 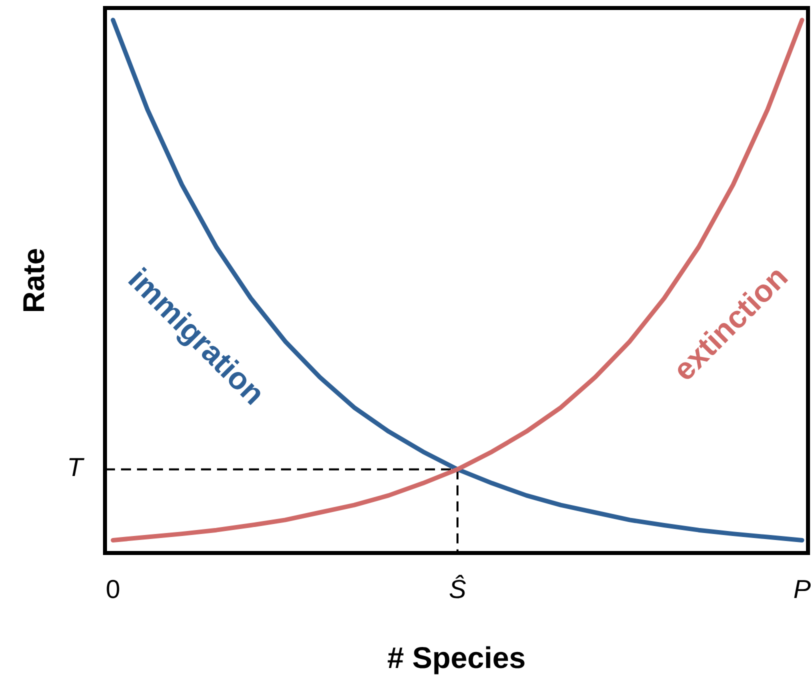 What do you see at coordinates (76, 467) in the screenshot?
I see `ref-line-label: T` at bounding box center [76, 467].